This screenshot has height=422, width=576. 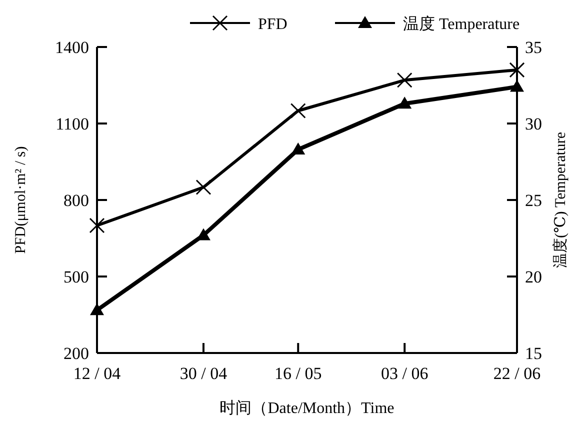 I want to click on y-tick-label: 1100, so click(x=72, y=124).